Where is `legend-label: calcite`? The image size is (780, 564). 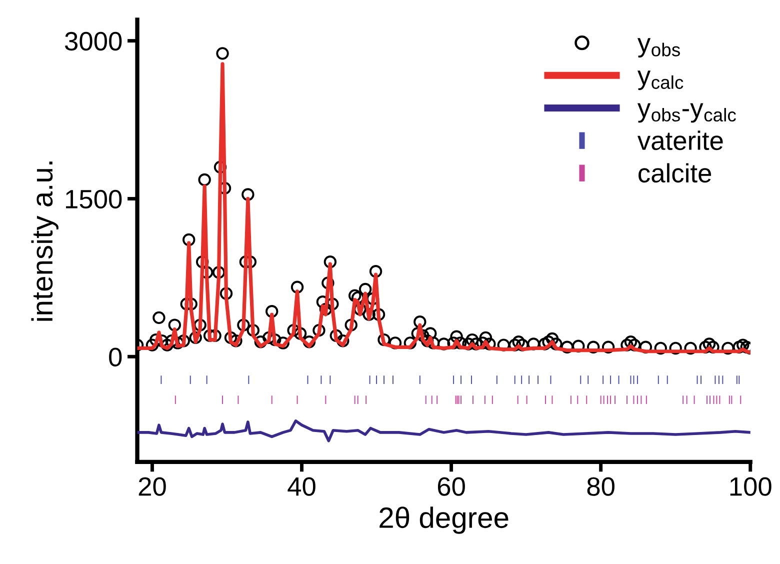
legend-label: calcite is located at coordinates (675, 173).